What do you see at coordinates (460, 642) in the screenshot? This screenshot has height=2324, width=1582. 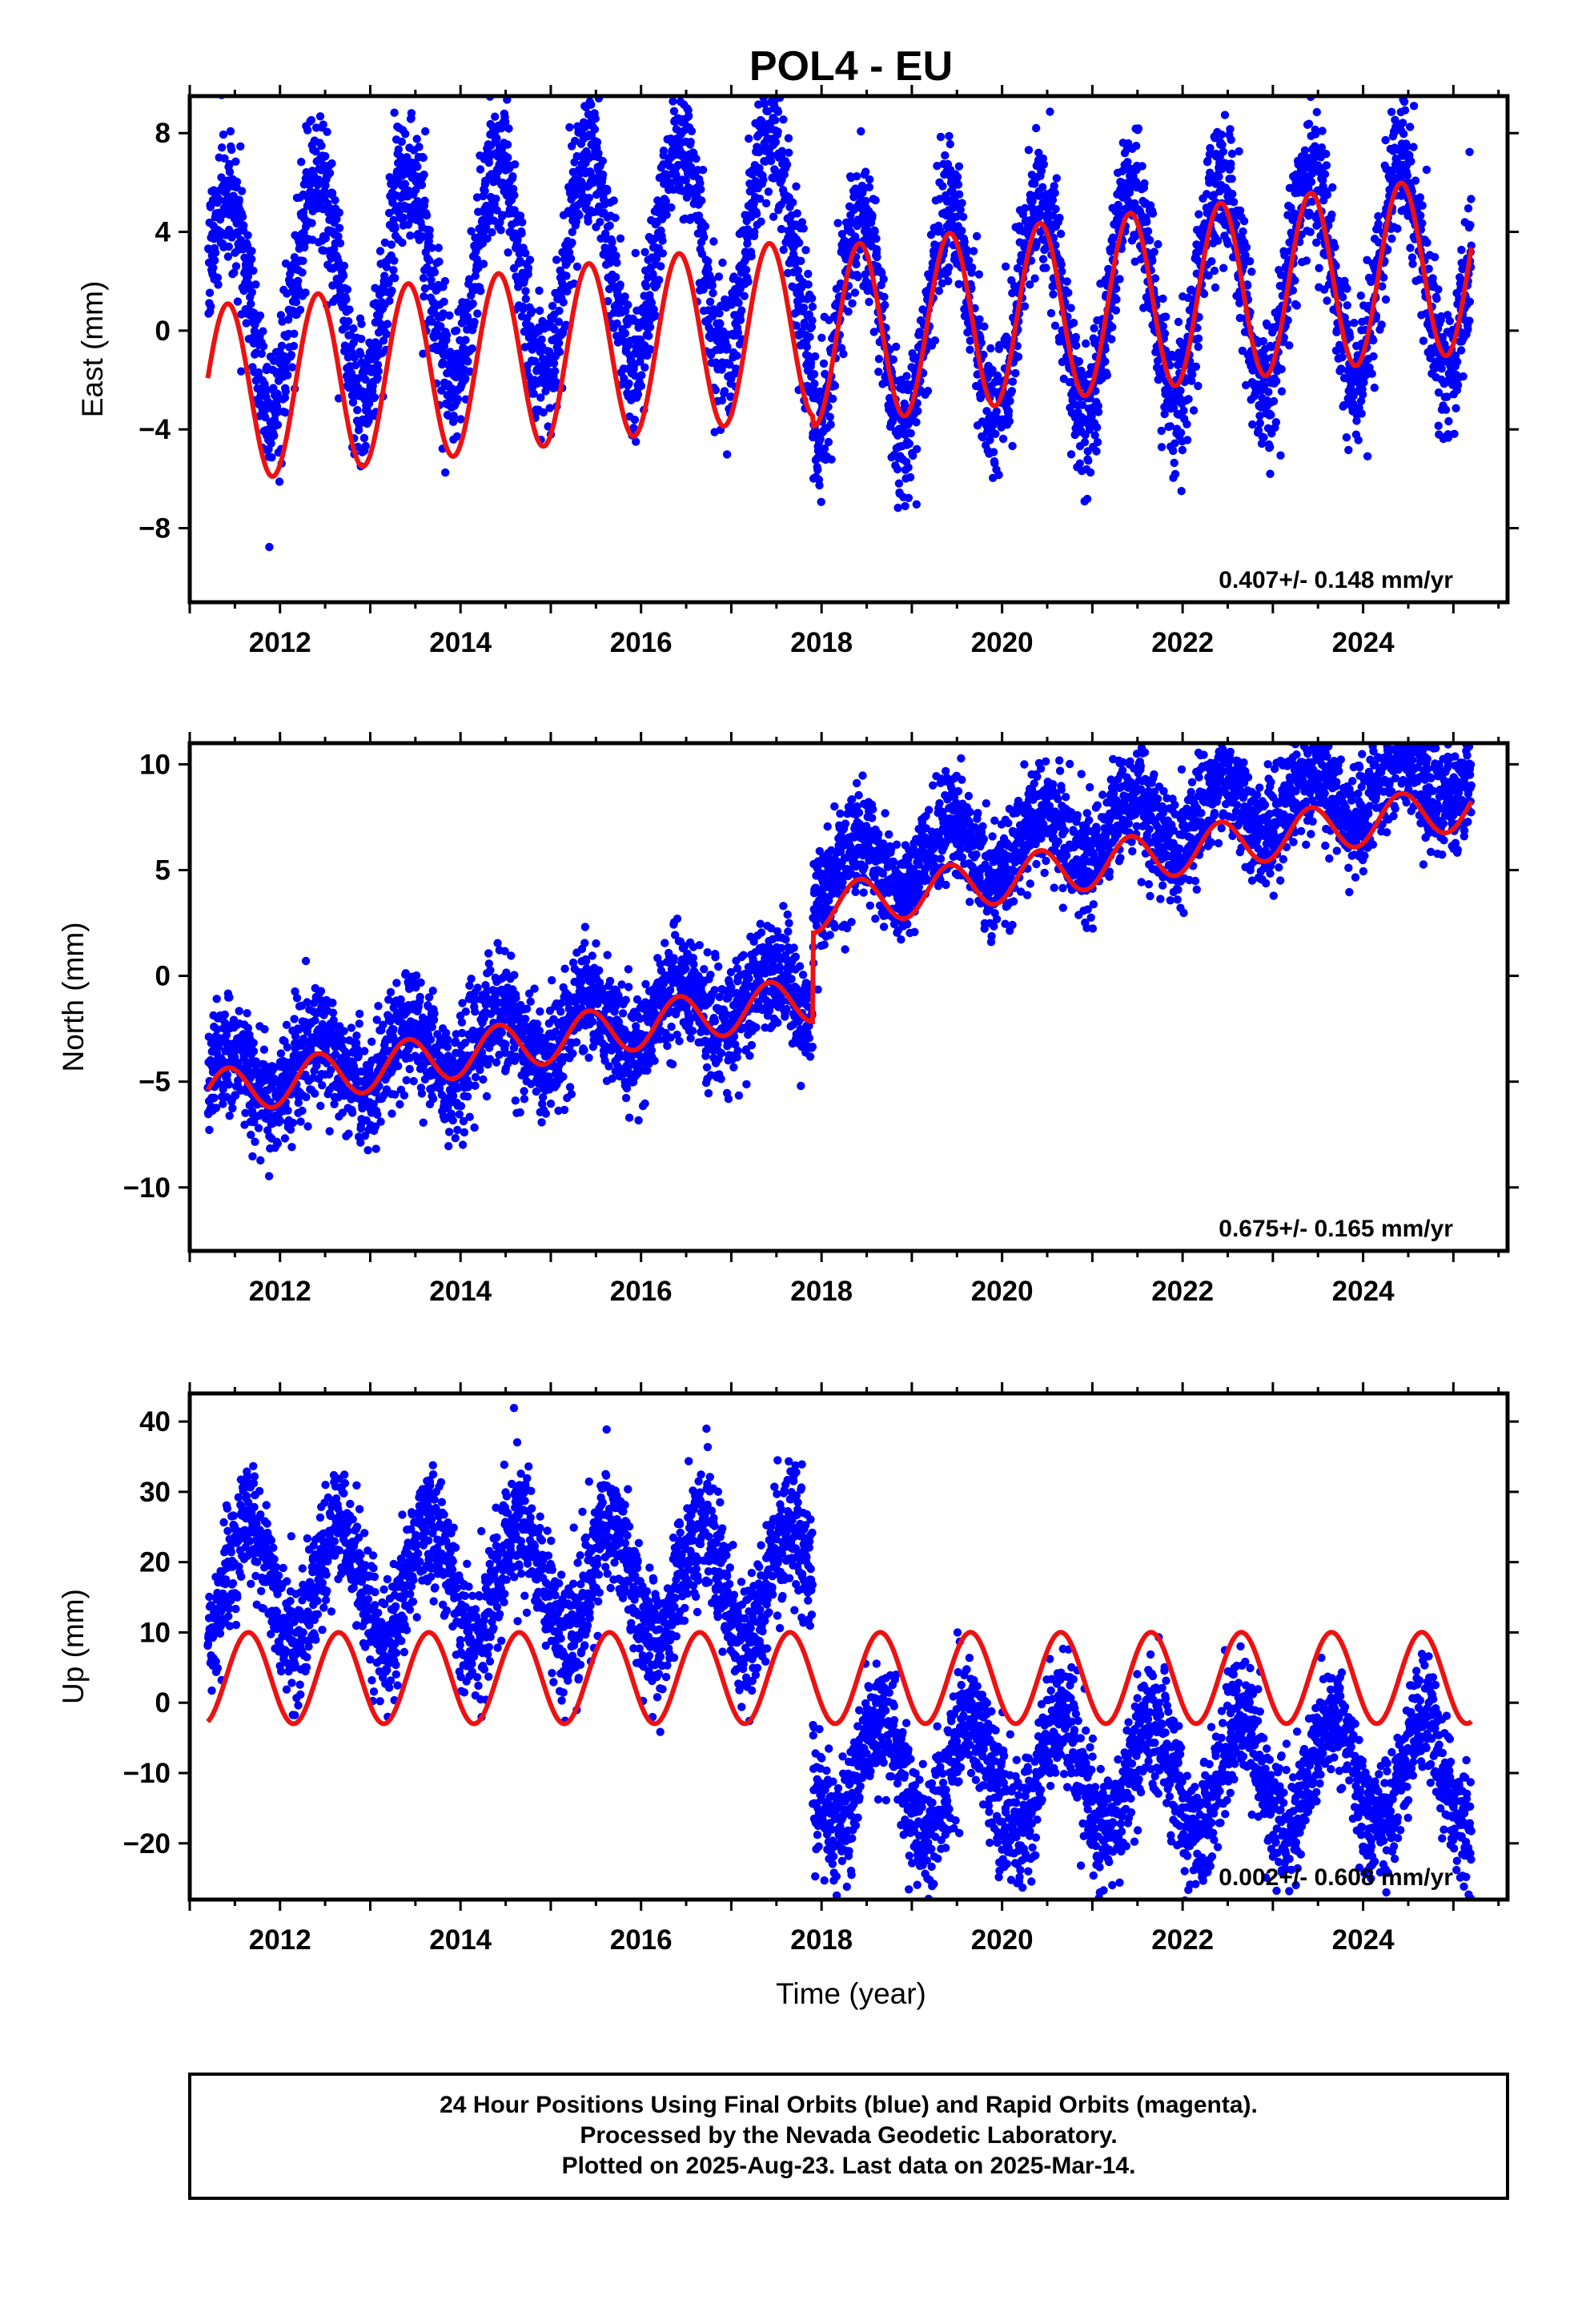 I see `east-x-tick-label: 2014` at bounding box center [460, 642].